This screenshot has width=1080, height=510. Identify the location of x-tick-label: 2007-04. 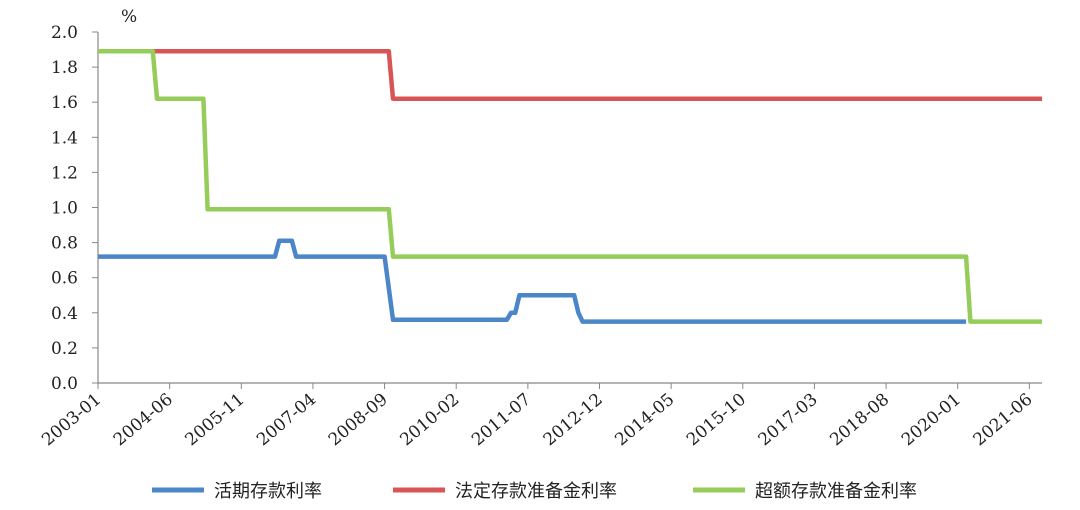
(286, 420).